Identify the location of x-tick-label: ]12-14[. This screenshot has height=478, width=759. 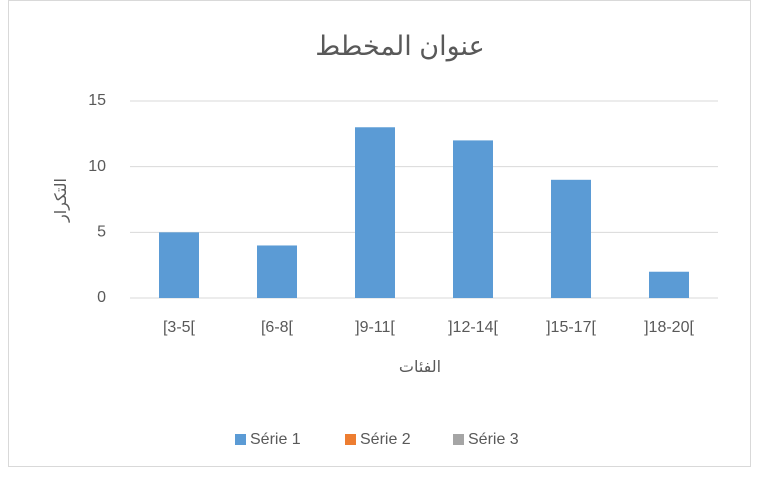
(473, 327).